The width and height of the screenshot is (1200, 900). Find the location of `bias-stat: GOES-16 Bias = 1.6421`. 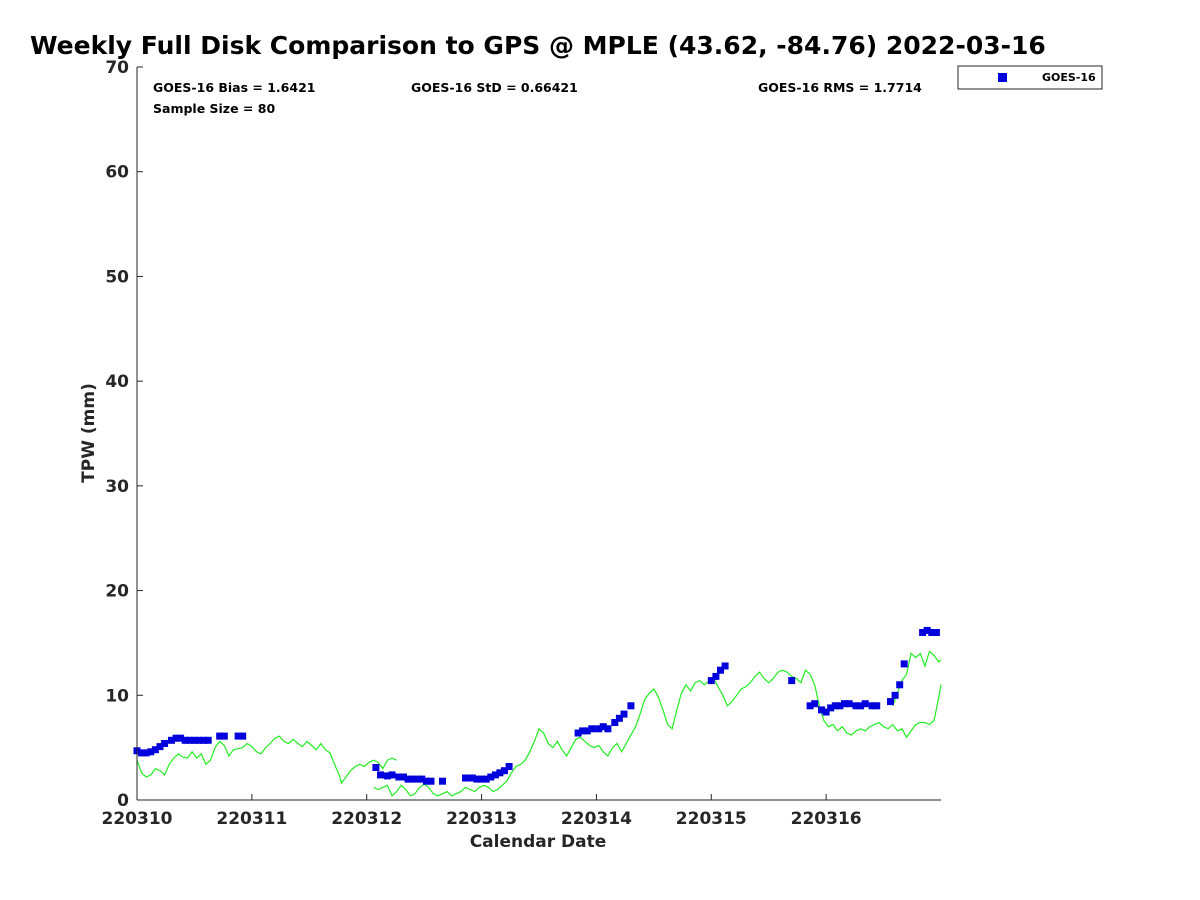

bias-stat: GOES-16 Bias = 1.6421 is located at coordinates (234, 87).